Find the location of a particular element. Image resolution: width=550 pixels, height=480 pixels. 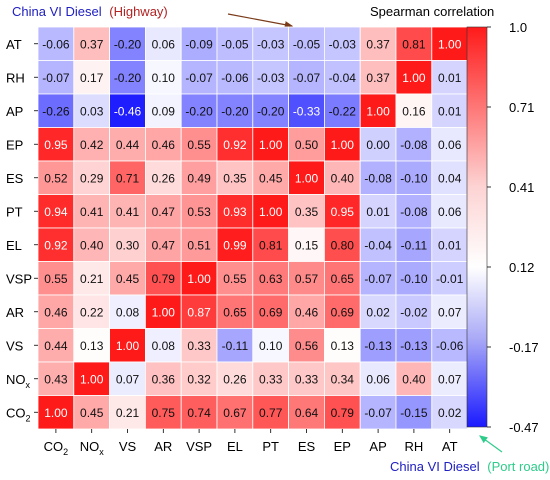

x-tick-label: ES is located at coordinates (307, 446).